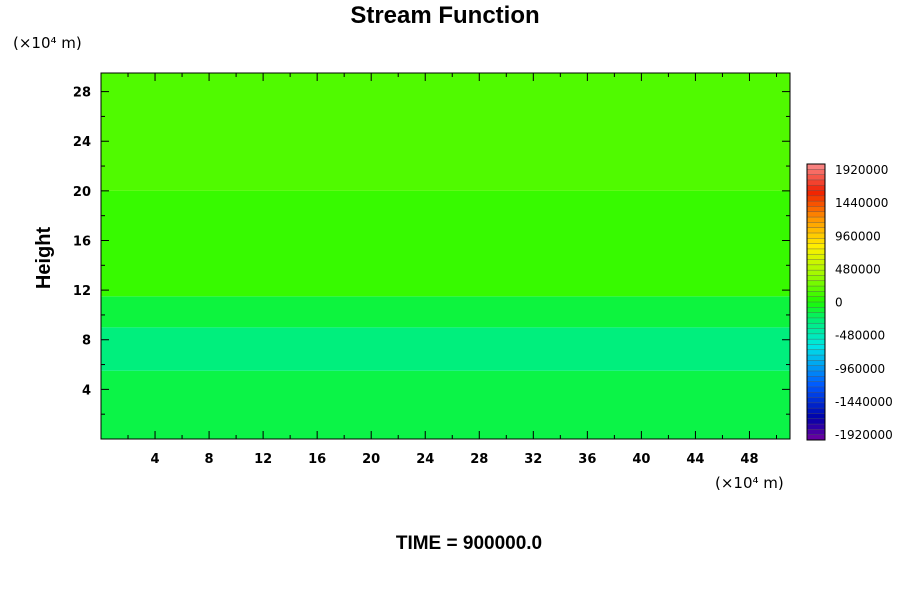 The width and height of the screenshot is (900, 600). What do you see at coordinates (317, 459) in the screenshot?
I see `x-tick-label: 16` at bounding box center [317, 459].